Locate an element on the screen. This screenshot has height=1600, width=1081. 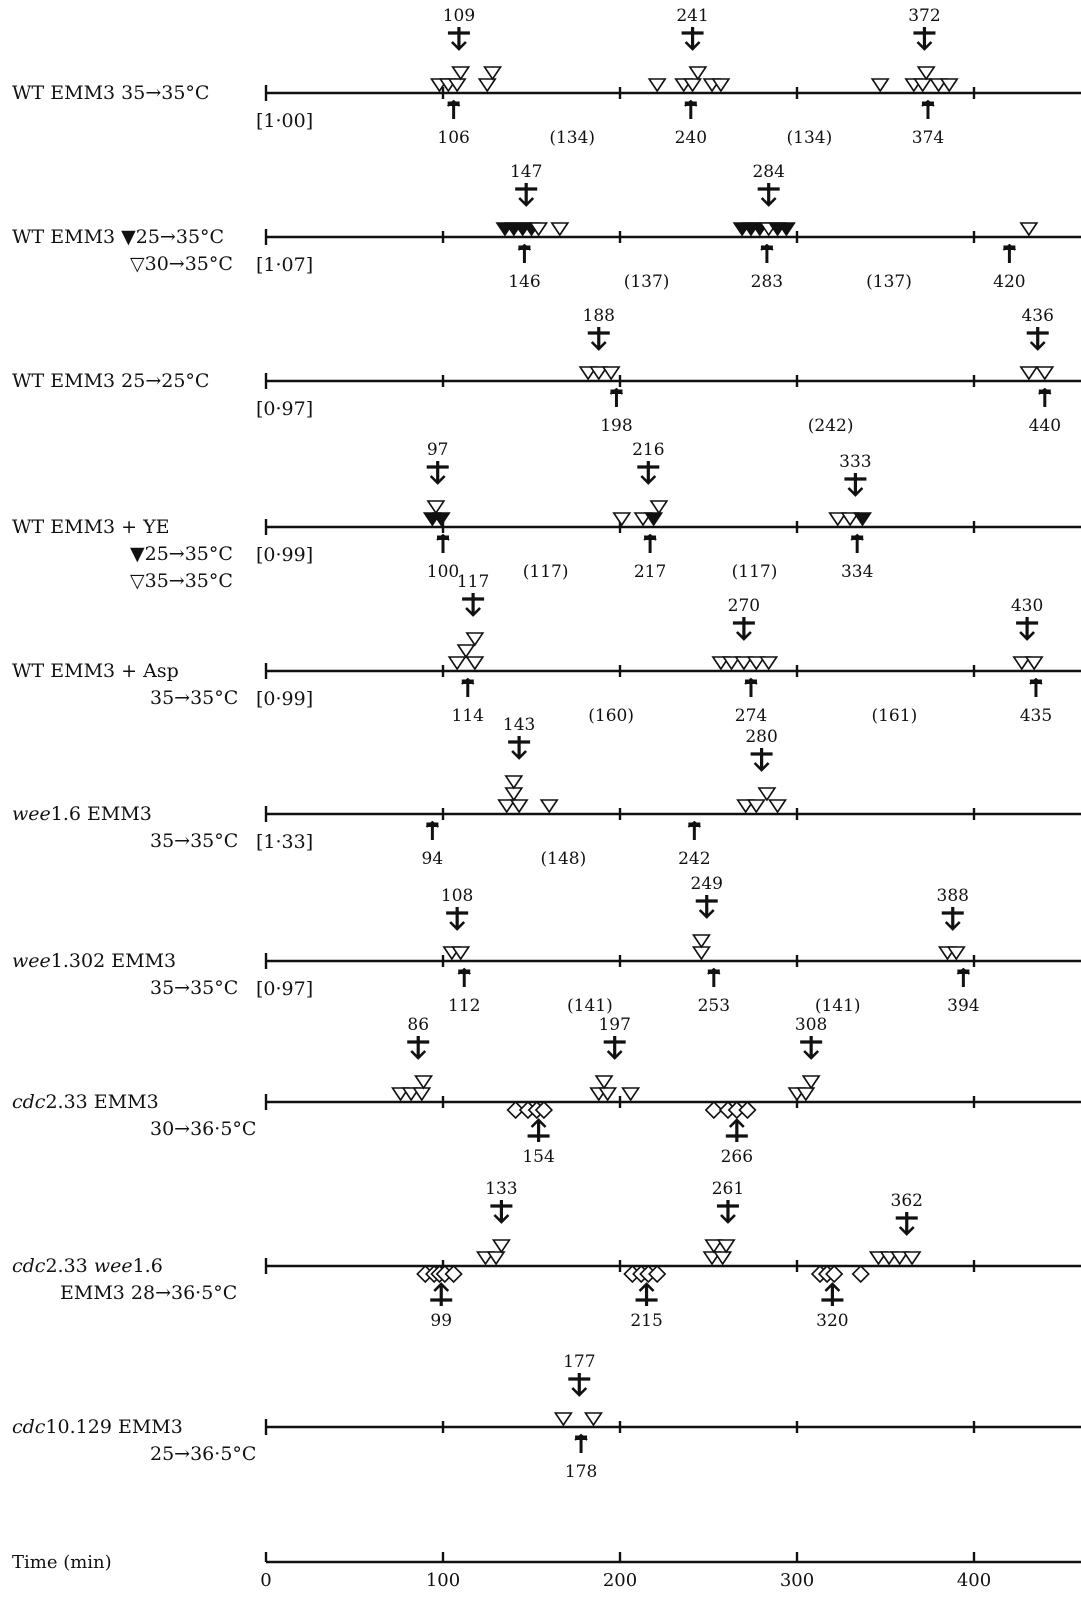
median-value-top: 109 is located at coordinates (459, 16).